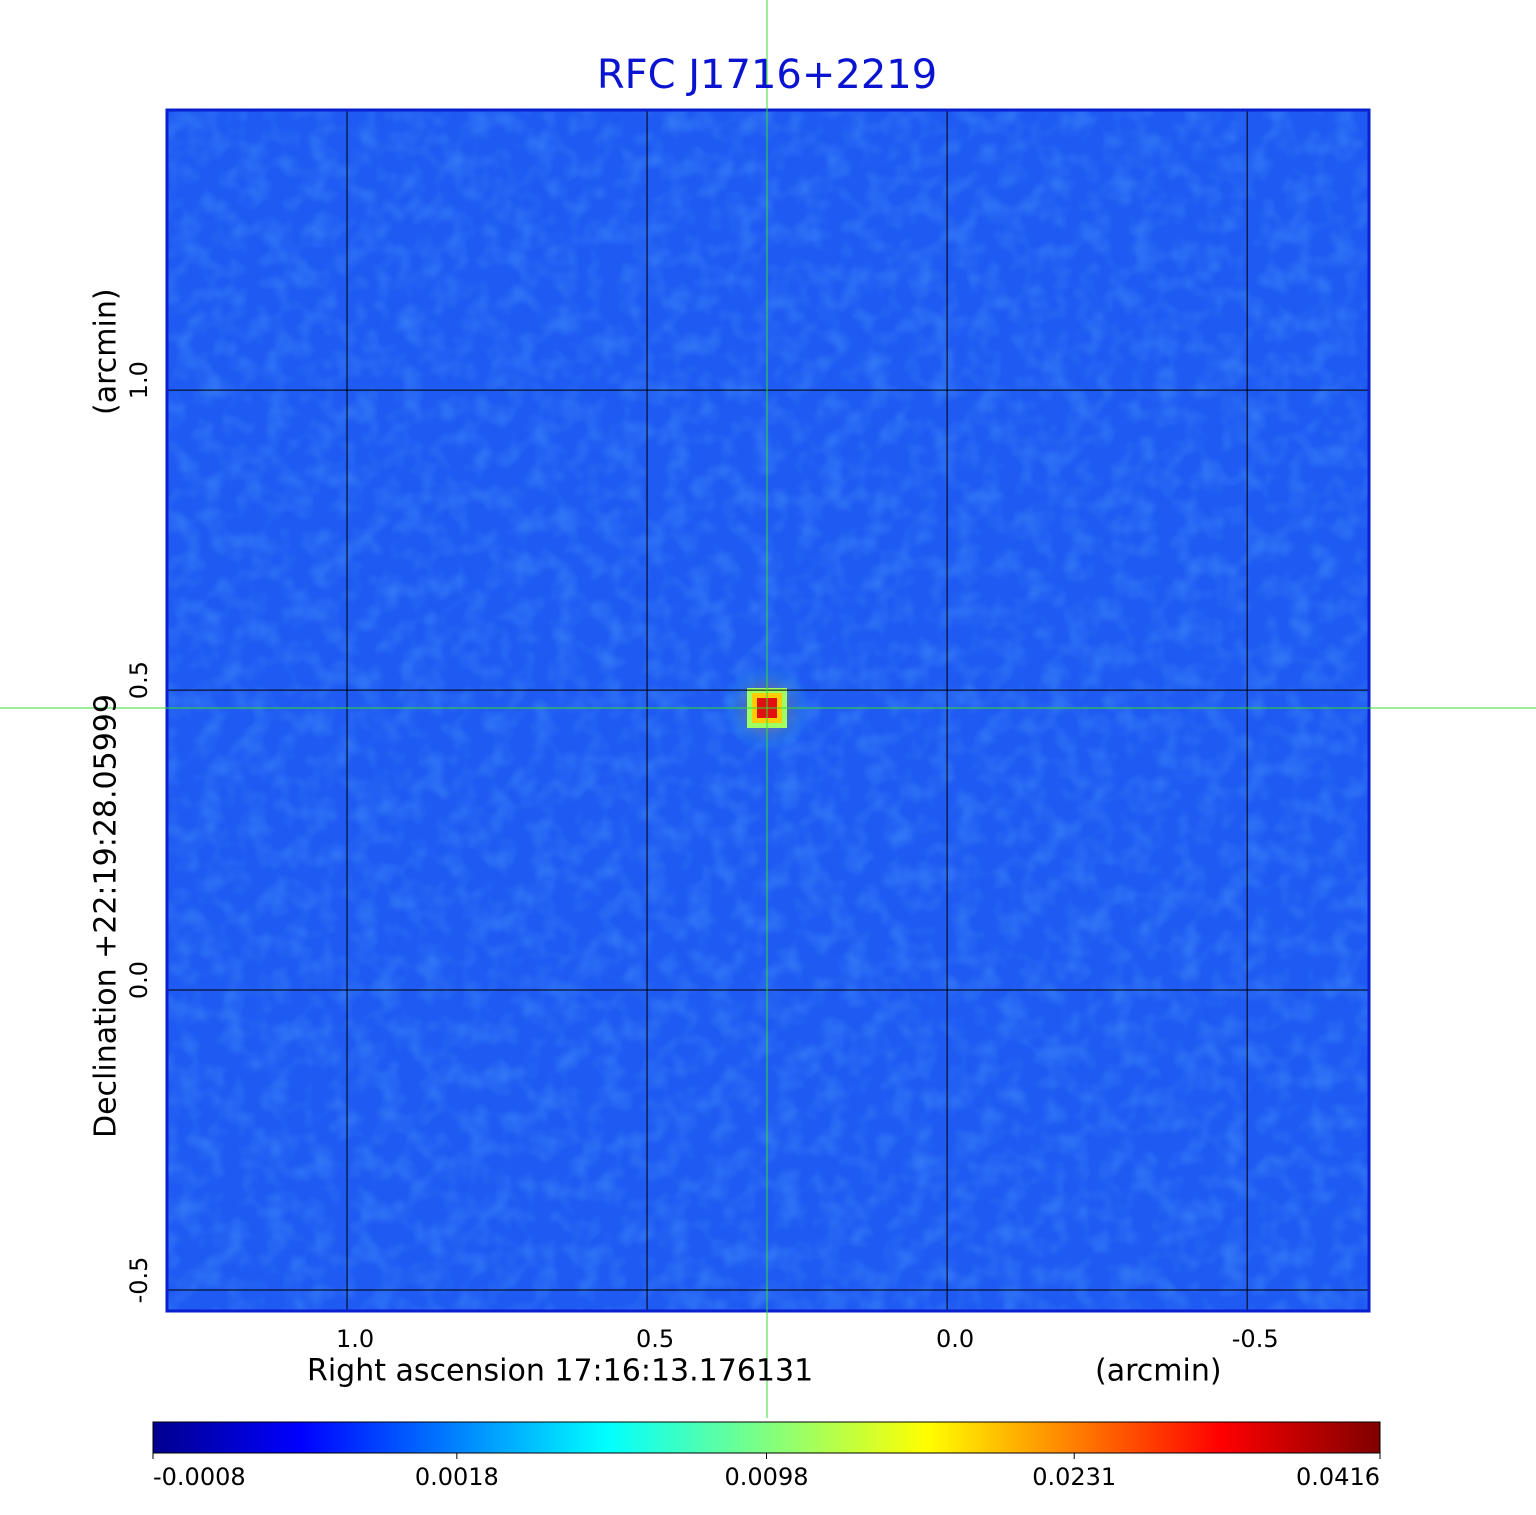 The width and height of the screenshot is (1536, 1515). What do you see at coordinates (767, 75) in the screenshot?
I see `chart-title: RFC J1716+2219` at bounding box center [767, 75].